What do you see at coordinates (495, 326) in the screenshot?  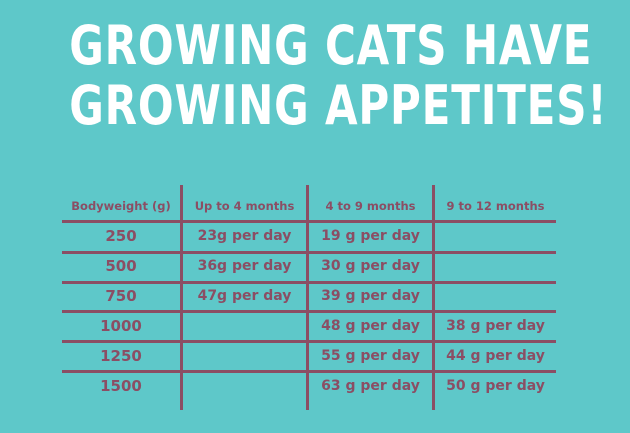 I see `table-cell-9-to-12: 38 g per day` at bounding box center [495, 326].